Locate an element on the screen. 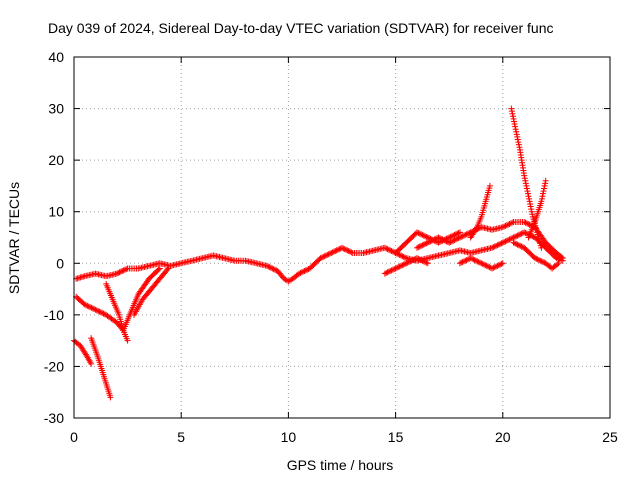  y-tick-label: -30 is located at coordinates (54, 418).